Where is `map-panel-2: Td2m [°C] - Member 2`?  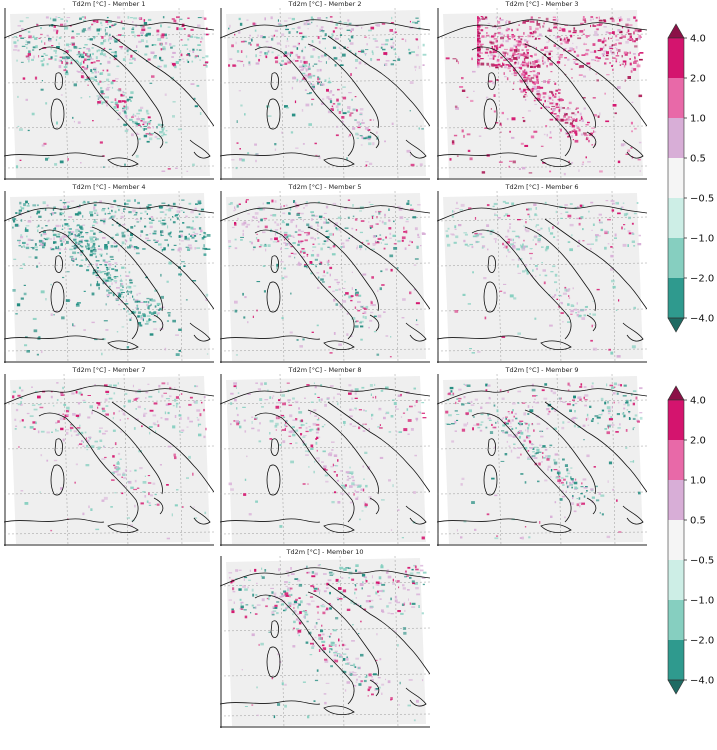
map-panel-2: Td2m [°C] - Member 2 is located at coordinates (325, 90).